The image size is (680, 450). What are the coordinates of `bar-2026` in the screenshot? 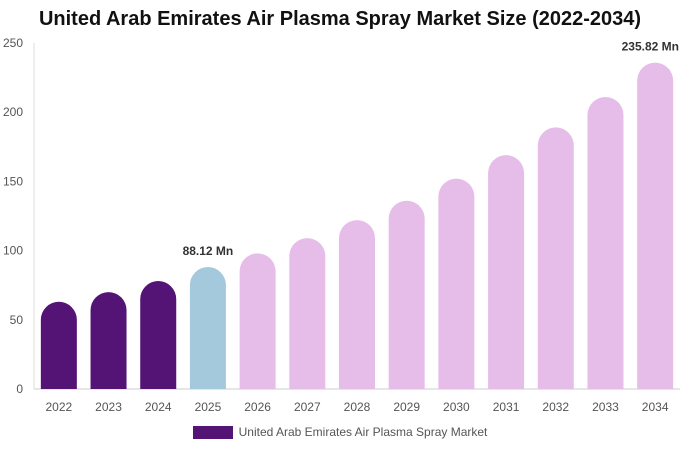 It's located at (257, 321).